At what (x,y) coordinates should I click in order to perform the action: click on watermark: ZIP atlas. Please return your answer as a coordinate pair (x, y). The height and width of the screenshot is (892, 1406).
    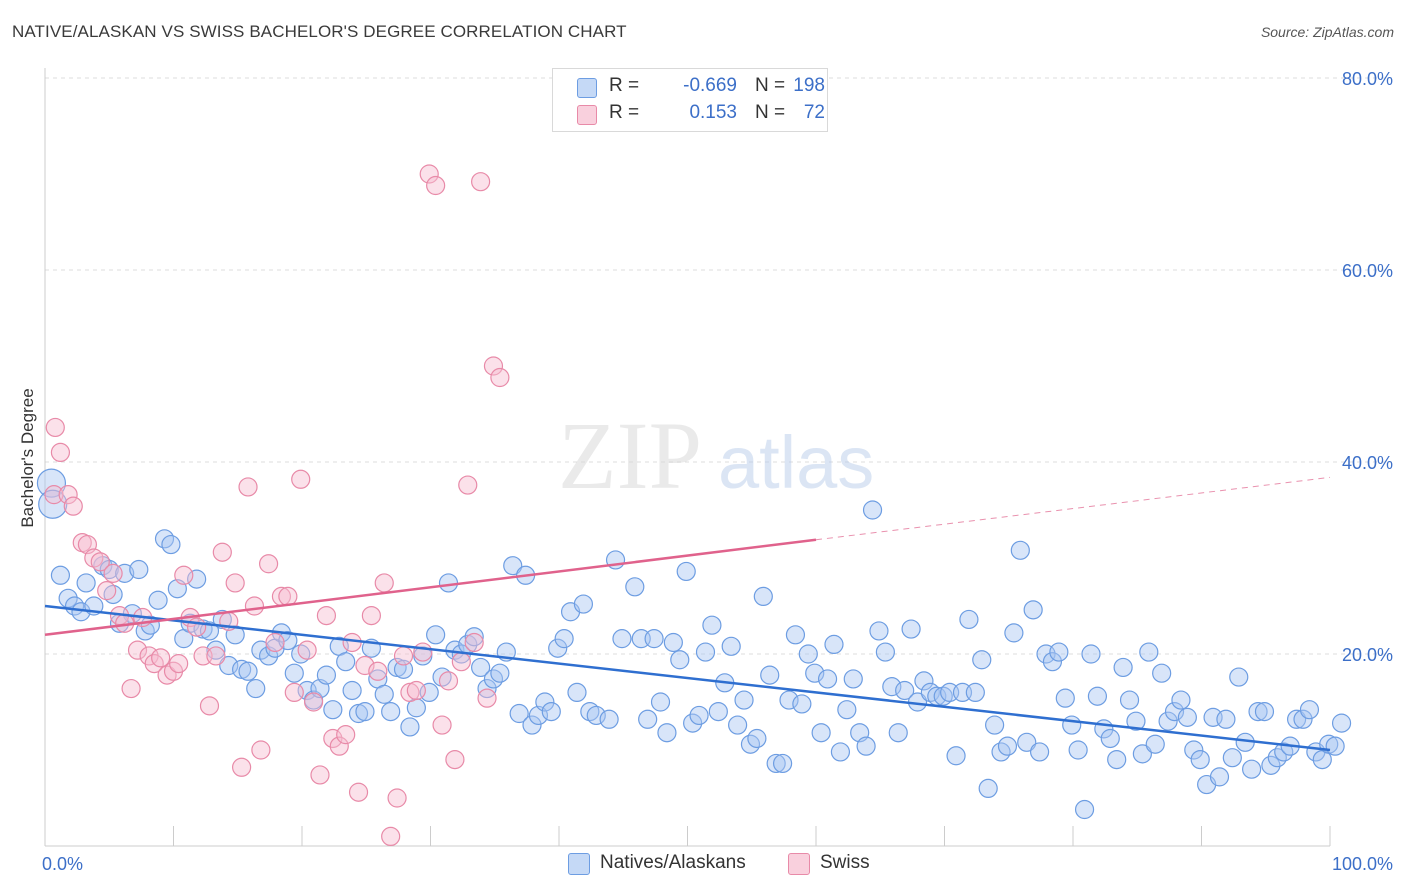
    Looking at the image, I should click on (716, 455).